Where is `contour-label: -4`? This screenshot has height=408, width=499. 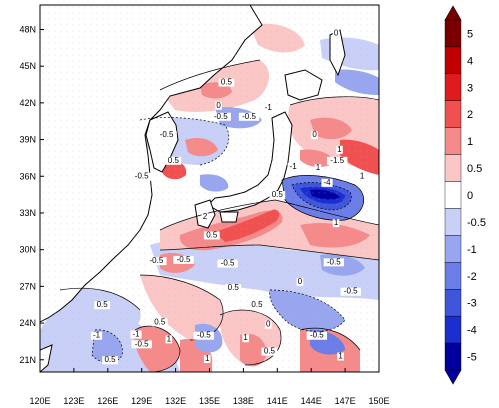 contour-label: -4 is located at coordinates (327, 182).